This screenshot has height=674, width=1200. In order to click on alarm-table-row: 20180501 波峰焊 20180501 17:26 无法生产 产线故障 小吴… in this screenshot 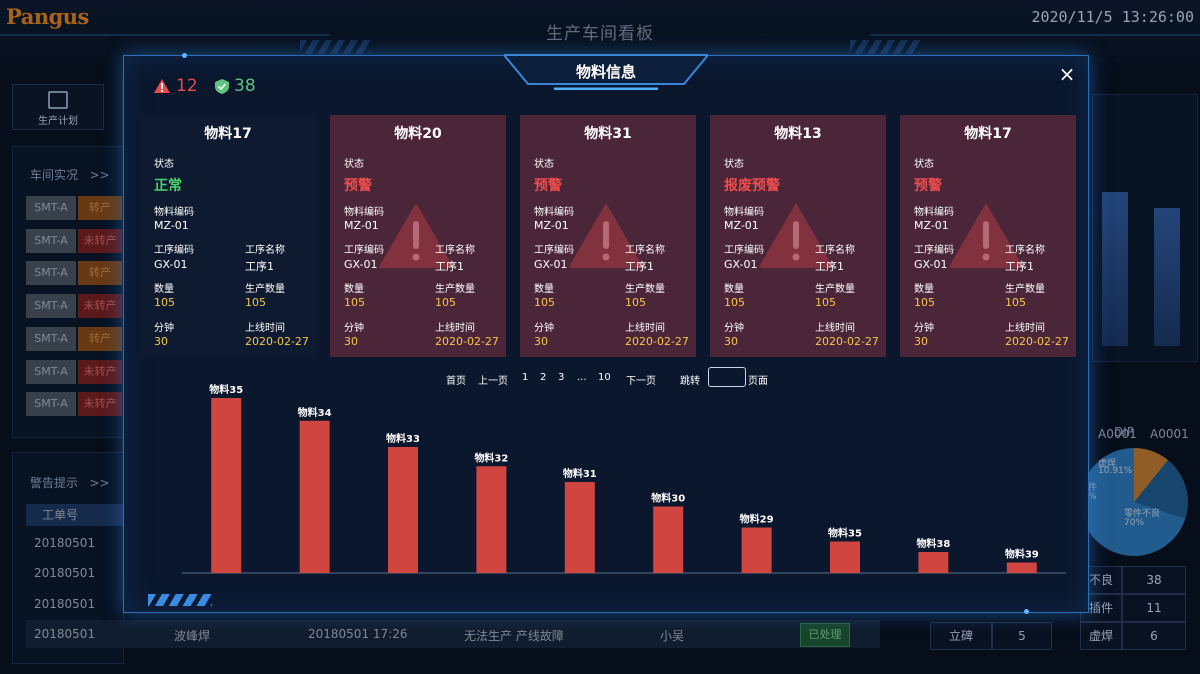, I will do `click(453, 634)`.